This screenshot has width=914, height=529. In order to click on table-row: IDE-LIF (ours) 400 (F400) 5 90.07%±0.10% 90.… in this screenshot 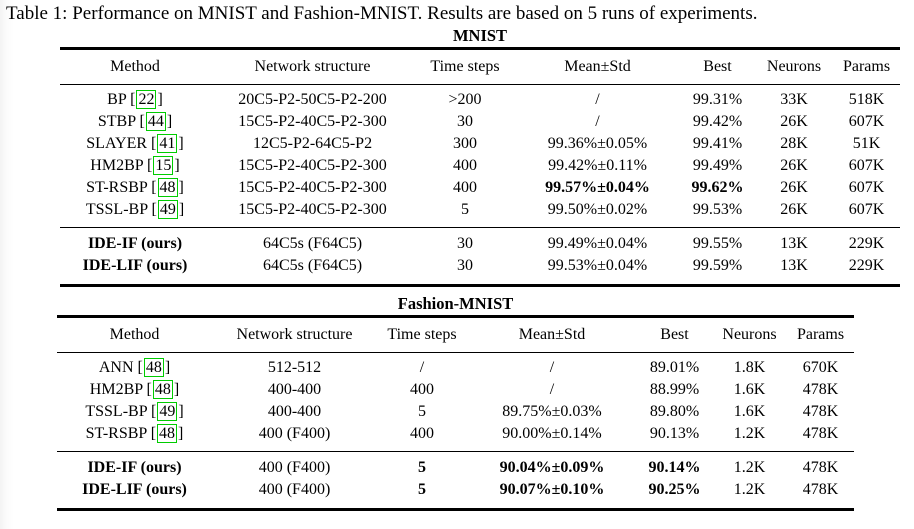, I will do `click(455, 494)`.